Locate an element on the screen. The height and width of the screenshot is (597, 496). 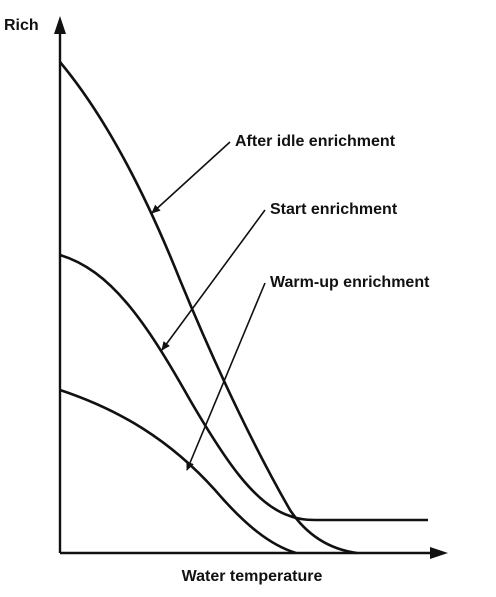
leader-after-idle is located at coordinates (191, 177).